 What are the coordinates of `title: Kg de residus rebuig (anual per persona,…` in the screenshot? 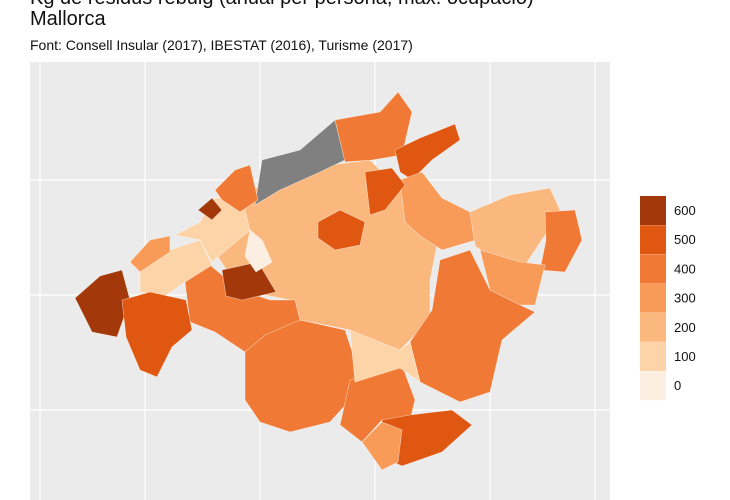 It's located at (282, 4).